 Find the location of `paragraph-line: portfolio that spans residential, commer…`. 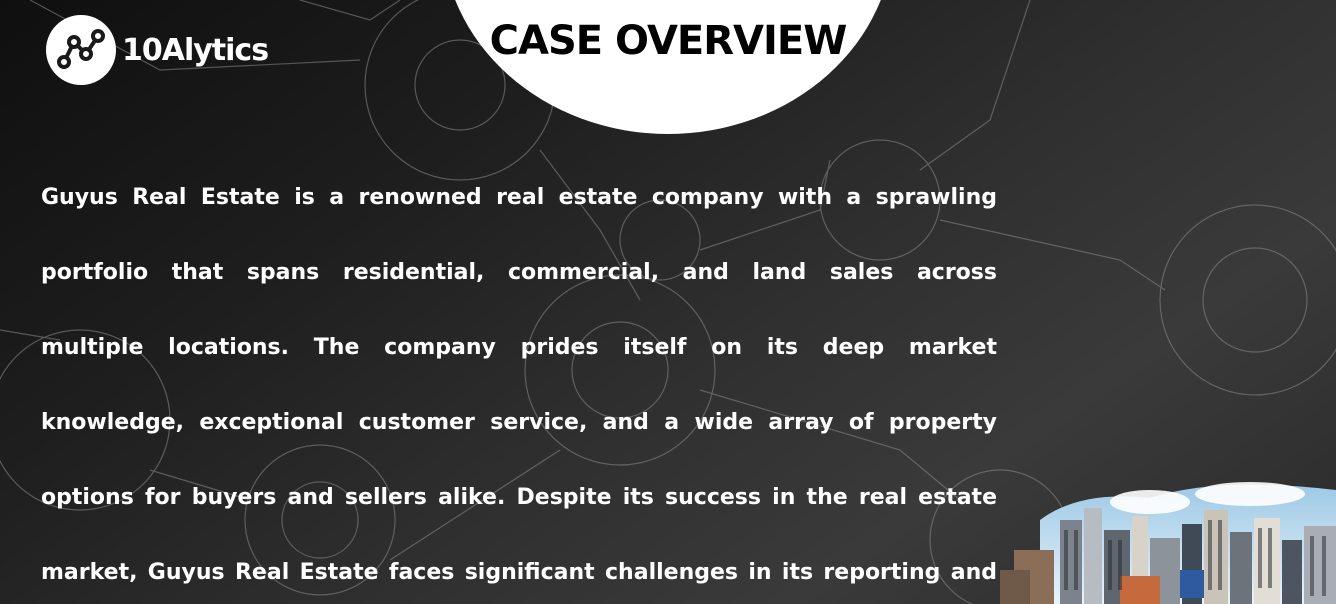

paragraph-line: portfolio that spans residential, commer… is located at coordinates (519, 272).